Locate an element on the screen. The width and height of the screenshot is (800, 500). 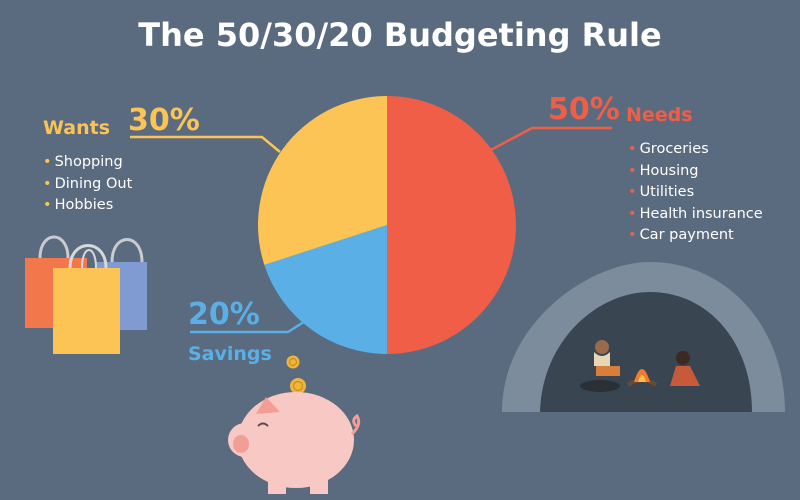
list-item: • Health insurance is located at coordinates (695, 213).